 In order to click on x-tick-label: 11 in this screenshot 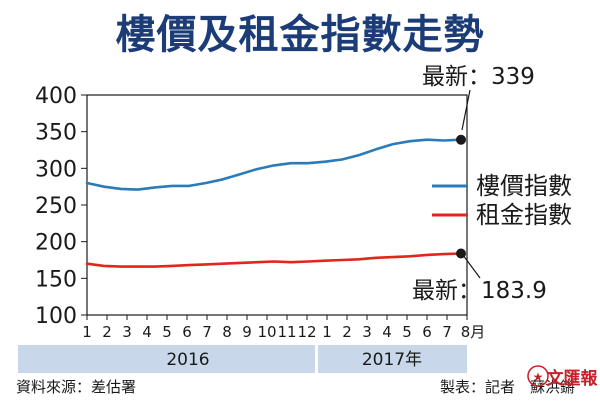, I will do `click(286, 332)`.